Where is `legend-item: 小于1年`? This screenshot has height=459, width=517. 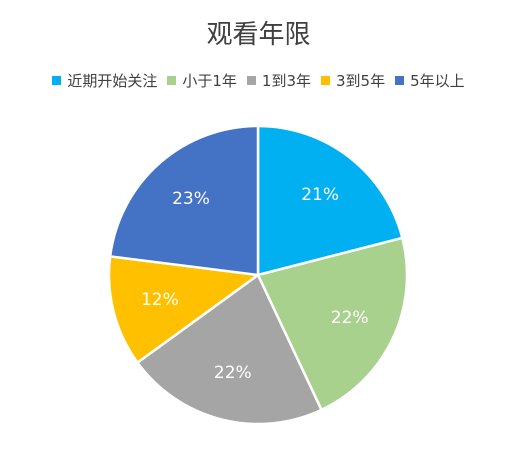 legend-item: 小于1年 is located at coordinates (202, 80).